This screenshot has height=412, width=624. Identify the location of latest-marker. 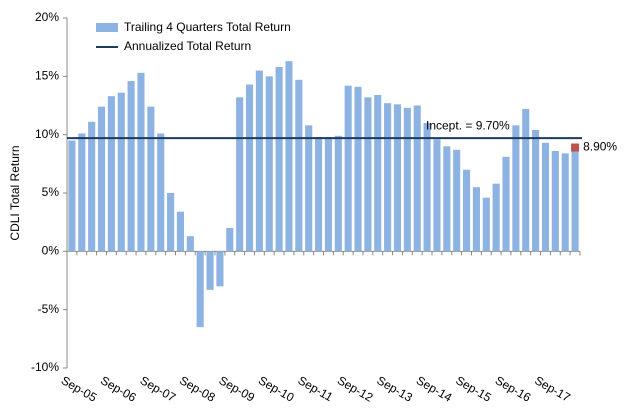
(575, 147).